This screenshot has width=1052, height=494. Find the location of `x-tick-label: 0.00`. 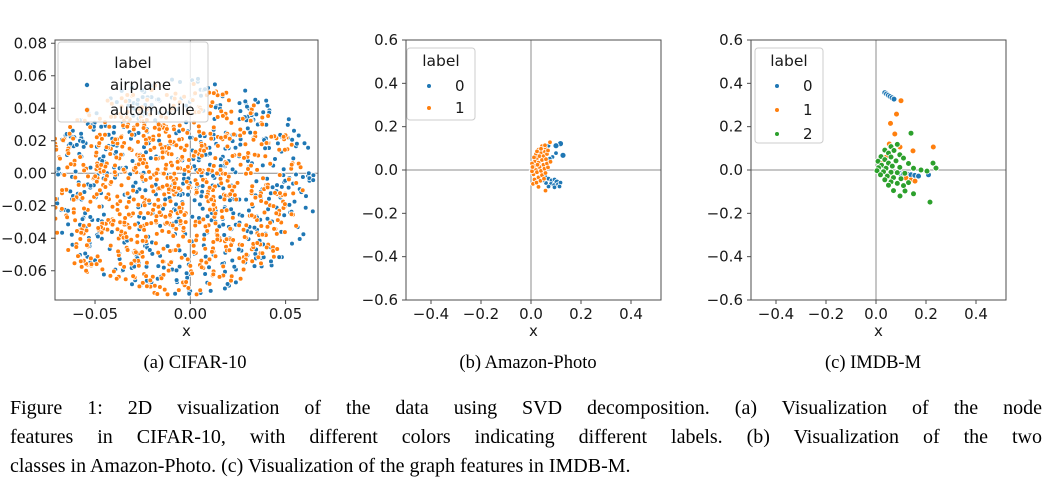

x-tick-label: 0.00 is located at coordinates (190, 314).